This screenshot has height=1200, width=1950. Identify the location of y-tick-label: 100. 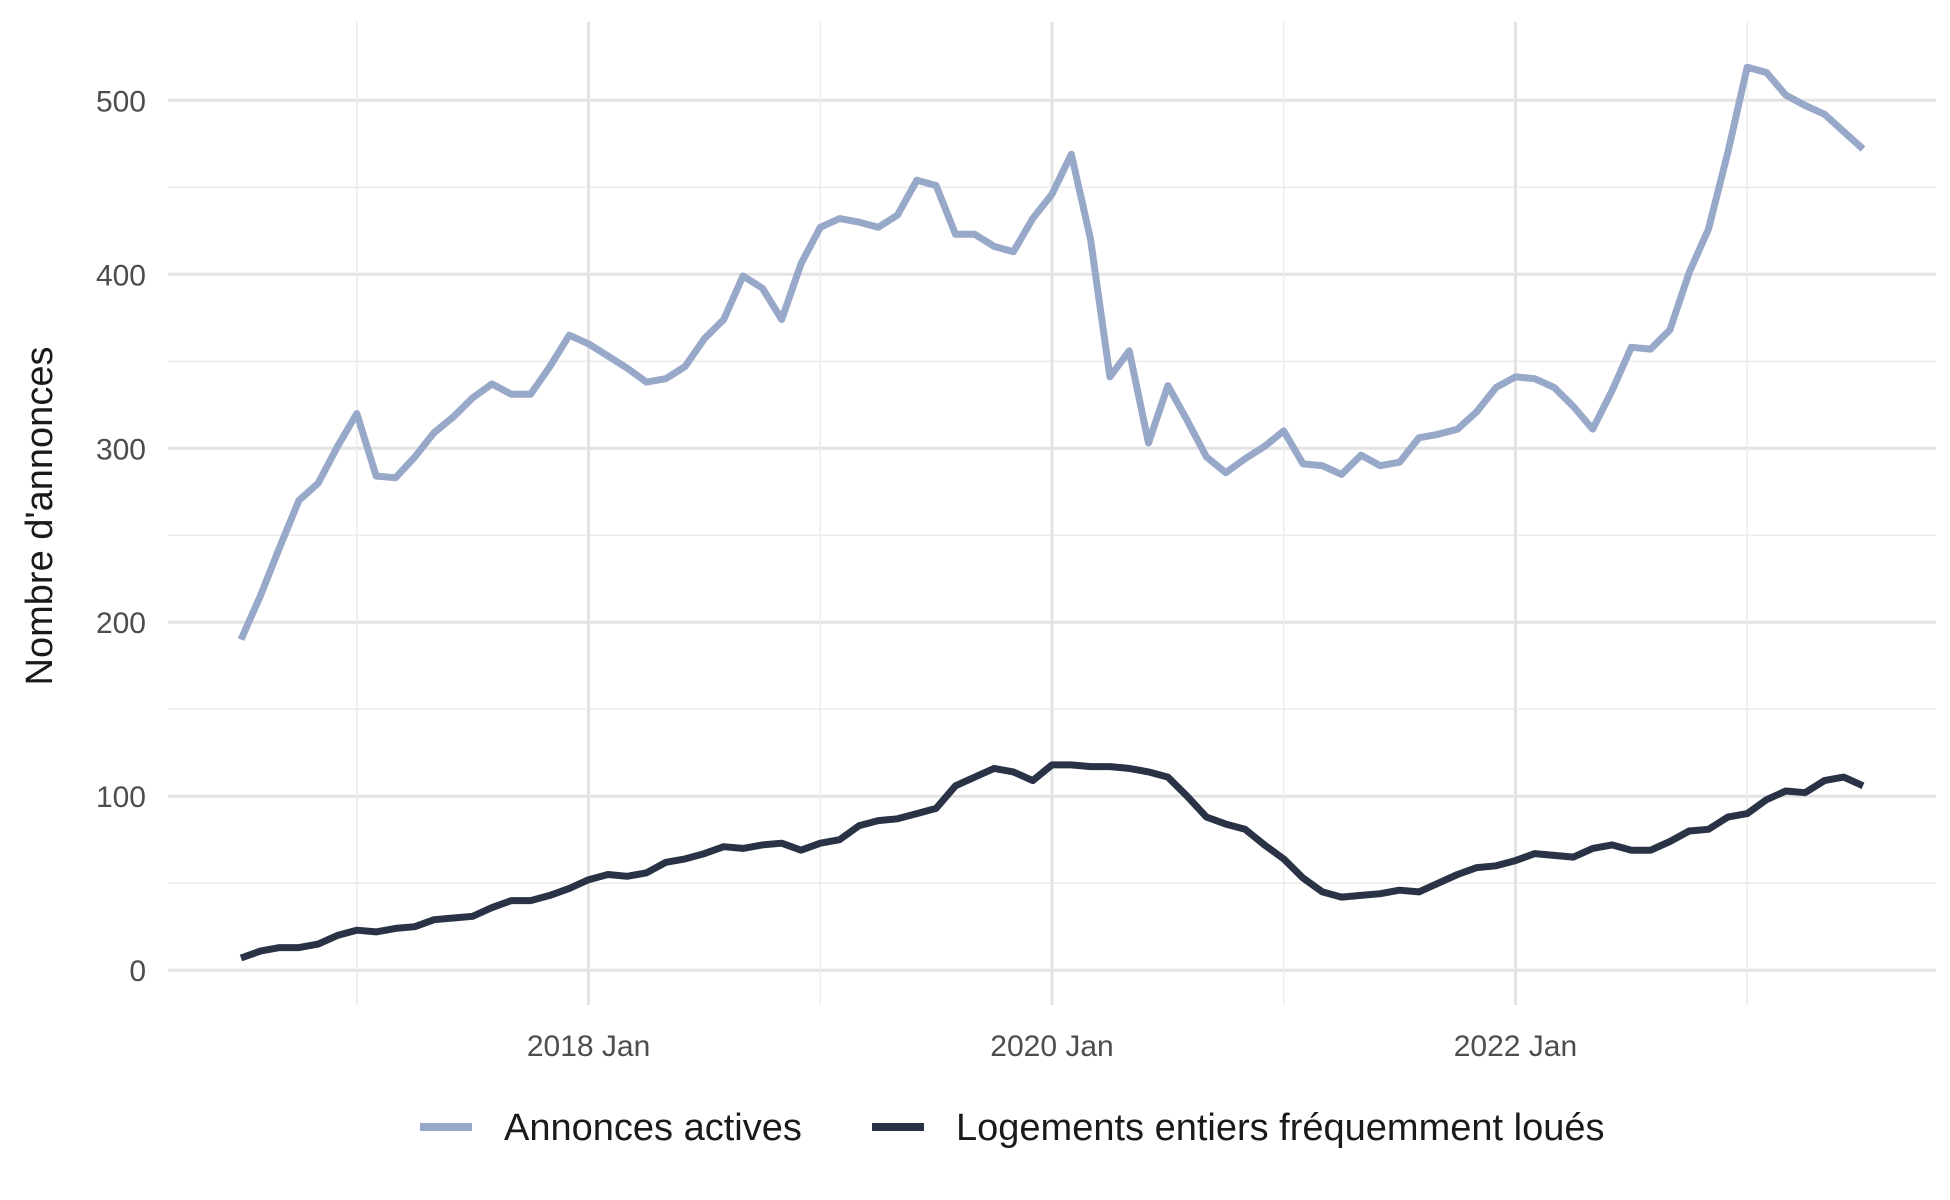
(121, 797).